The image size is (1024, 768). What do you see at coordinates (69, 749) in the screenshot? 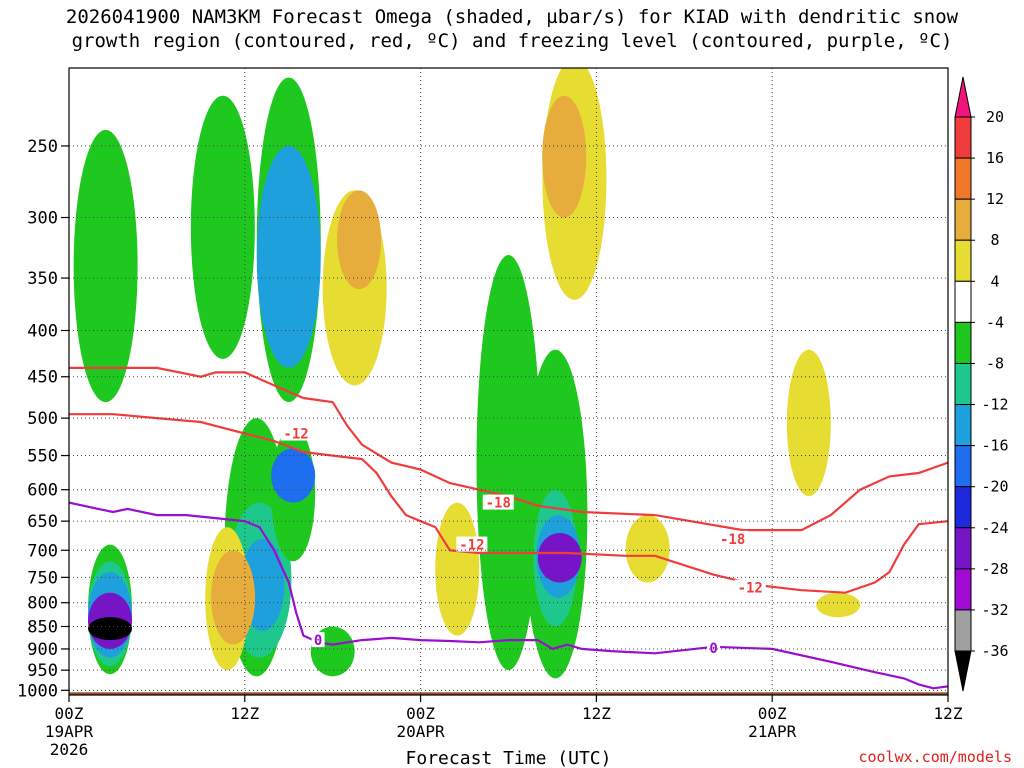
I see `x-year-label-0: 2026` at bounding box center [69, 749].